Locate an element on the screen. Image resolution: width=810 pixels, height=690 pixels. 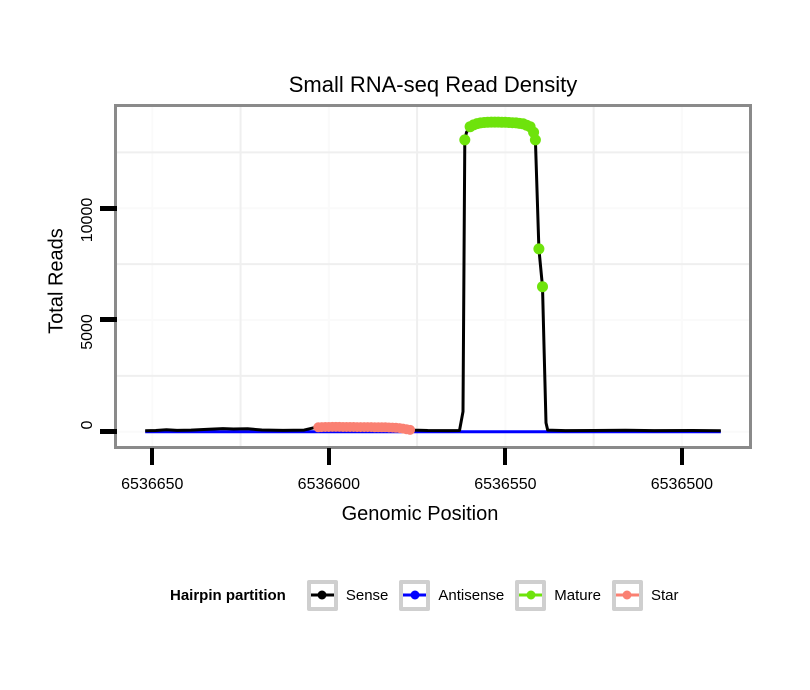
legend-key-mature: Mature is located at coordinates (558, 595).